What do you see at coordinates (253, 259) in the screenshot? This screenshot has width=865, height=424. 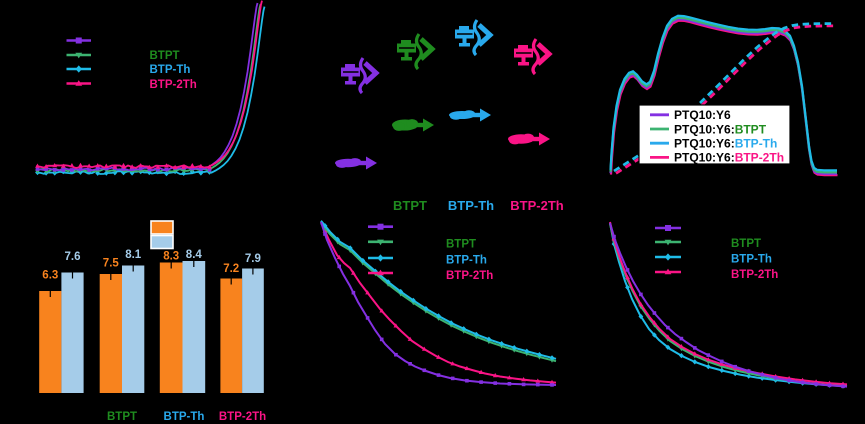 I see `svg-text: 7.9` at bounding box center [253, 259].